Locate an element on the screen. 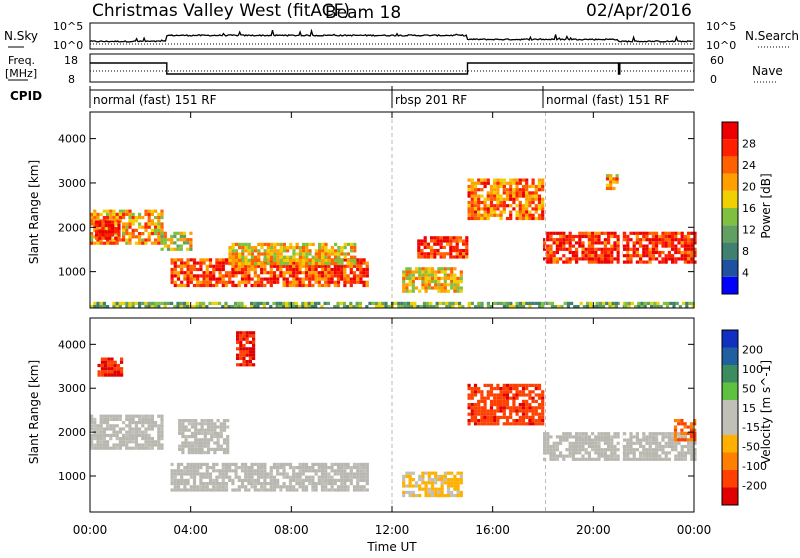  colorbar-tick-label: -200 is located at coordinates (754, 486).